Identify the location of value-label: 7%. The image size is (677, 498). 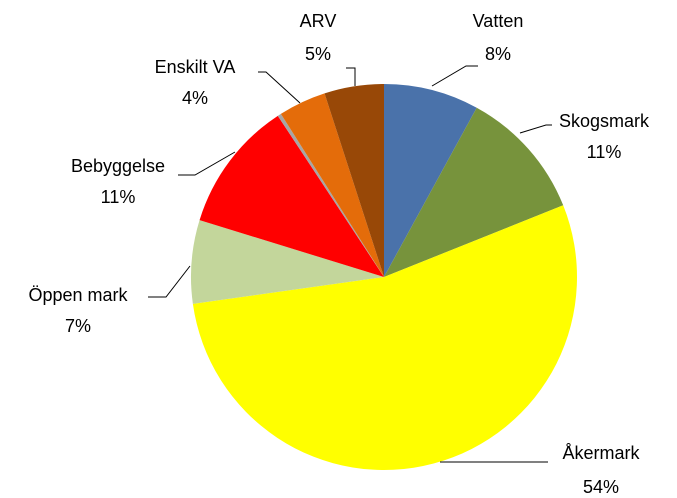
(78, 326).